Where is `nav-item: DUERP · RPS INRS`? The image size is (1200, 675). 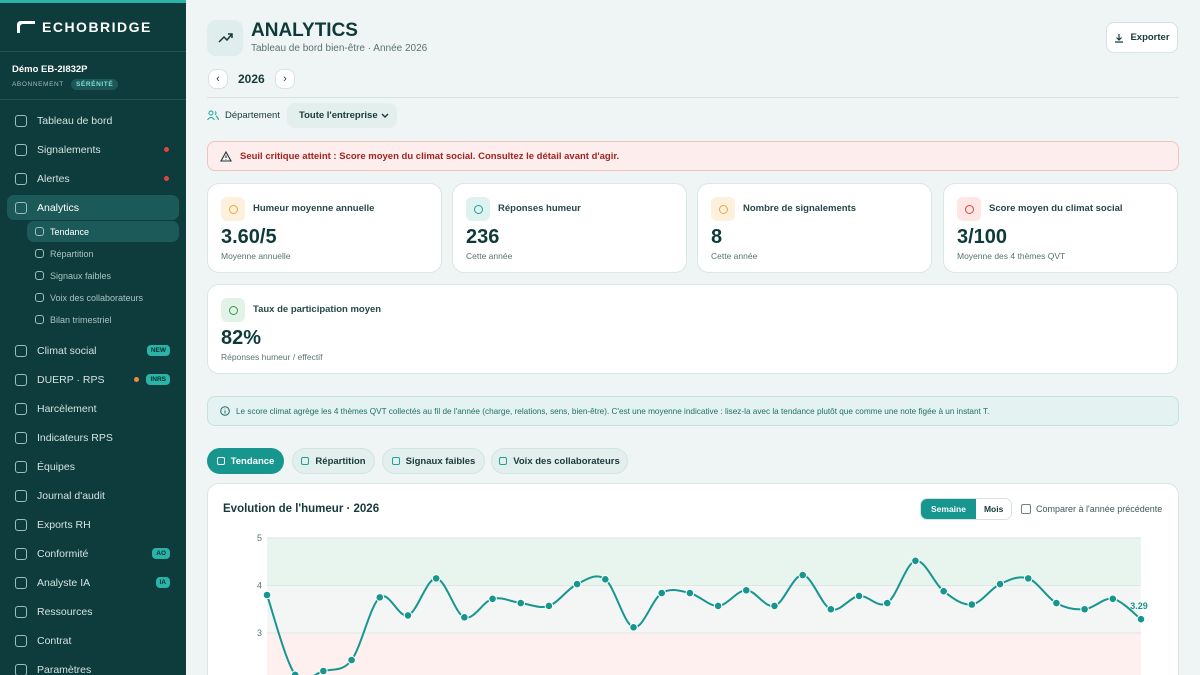 nav-item: DUERP · RPS INRS is located at coordinates (93, 379).